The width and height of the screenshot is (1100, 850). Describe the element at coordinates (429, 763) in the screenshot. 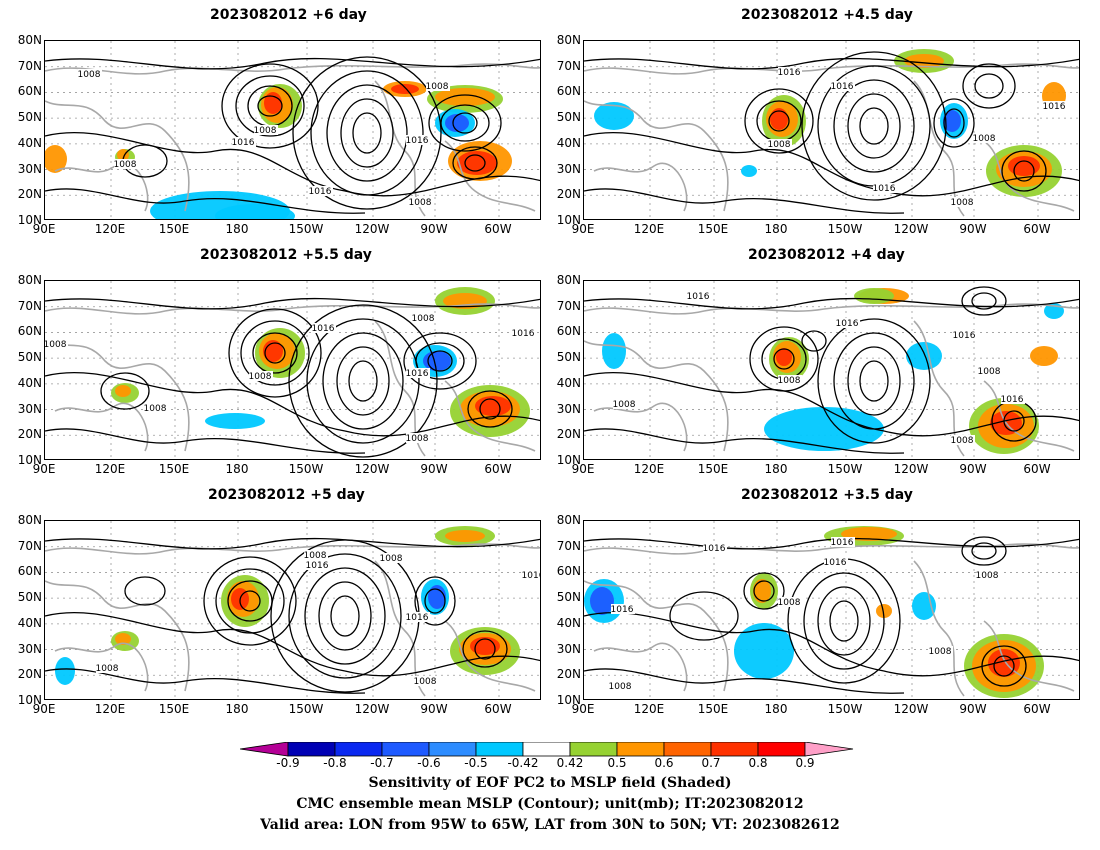

I see `colorbar-tick-label: -0.6` at that location.